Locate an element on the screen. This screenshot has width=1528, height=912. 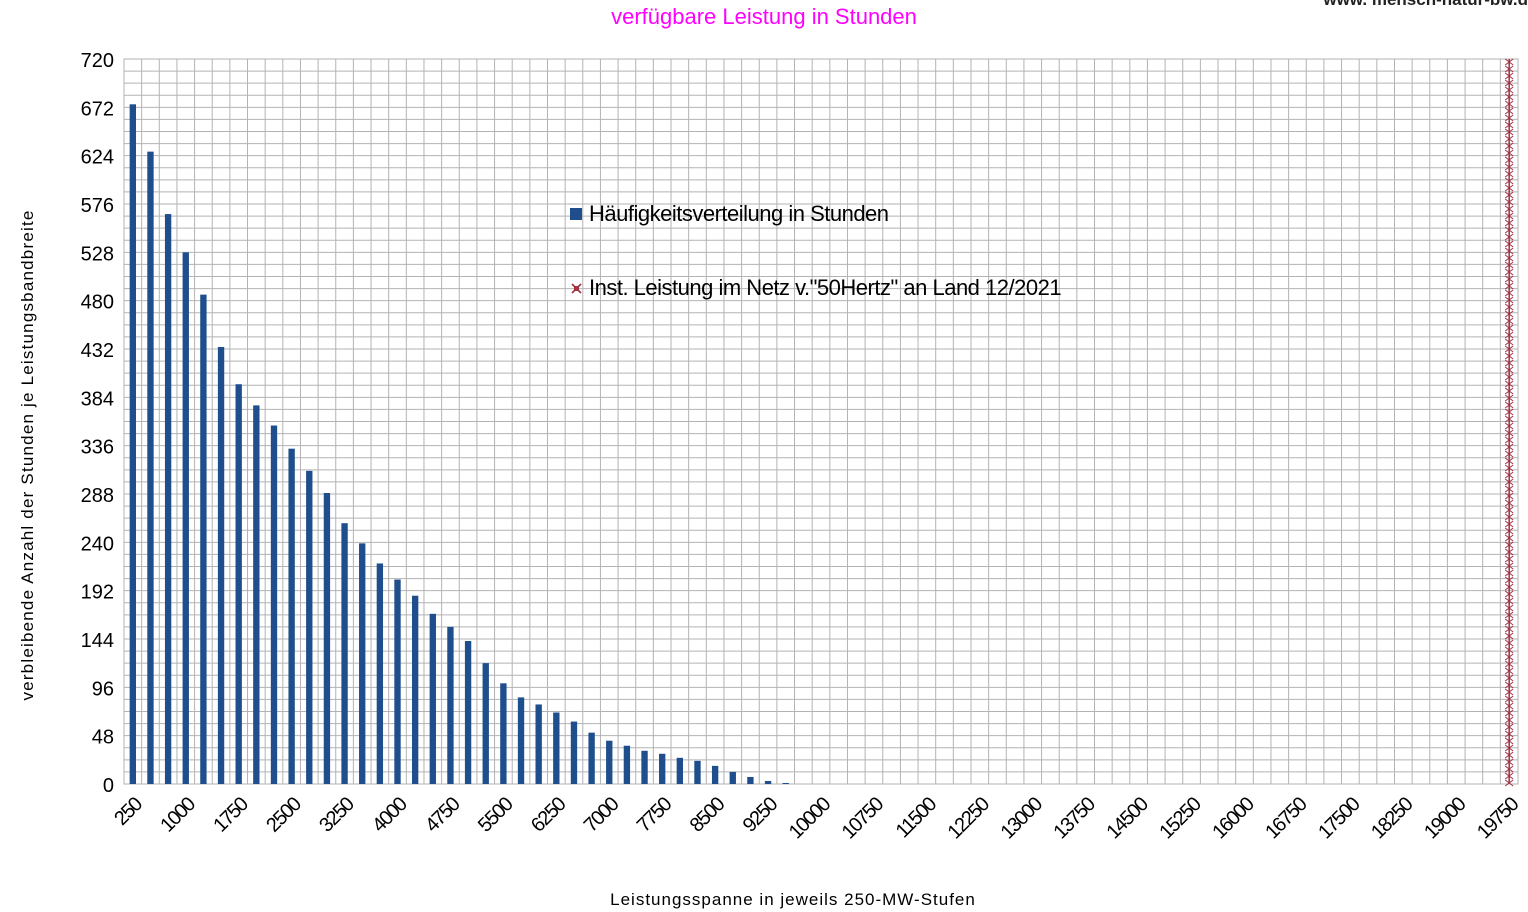
y-tick-label: 48 is located at coordinates (103, 738).